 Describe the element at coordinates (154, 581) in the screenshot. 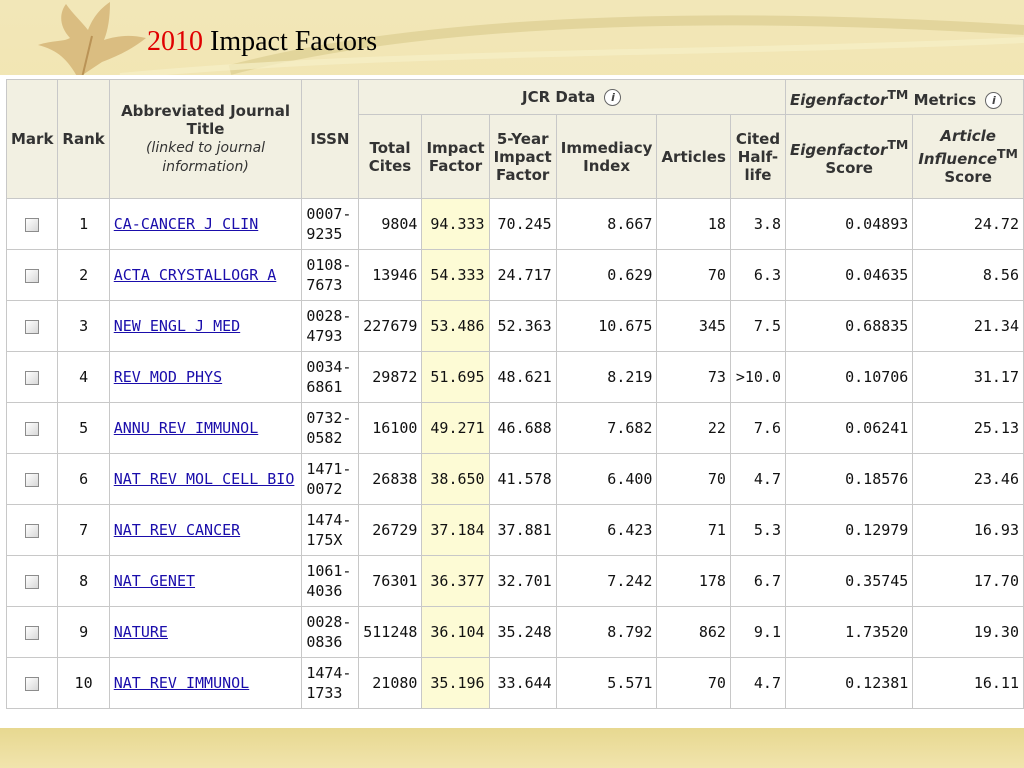

I see `journal-link: NAT GENET` at that location.